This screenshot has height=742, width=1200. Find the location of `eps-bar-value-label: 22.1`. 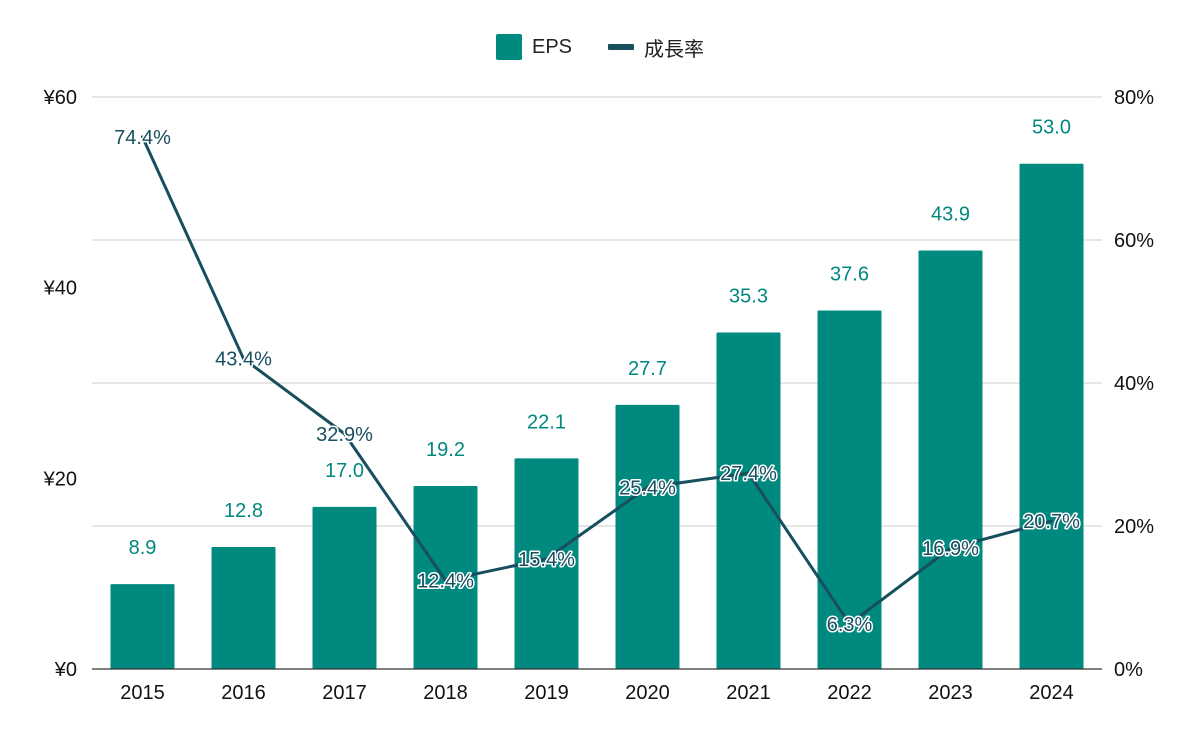

eps-bar-value-label: 22.1 is located at coordinates (546, 422).